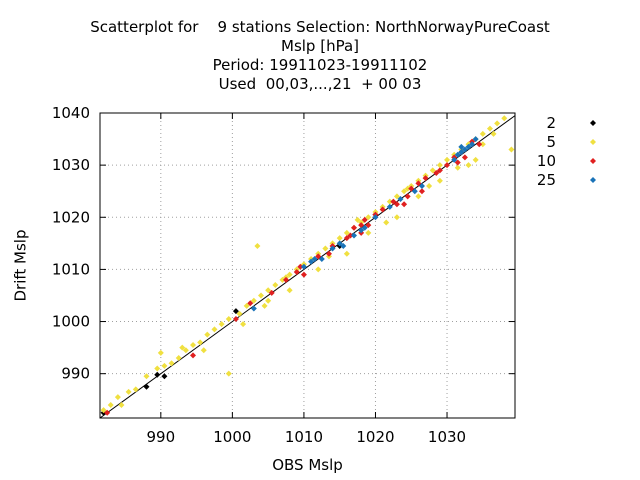 This screenshot has width=640, height=480. Describe the element at coordinates (160, 437) in the screenshot. I see `x-tick-label: 990` at that location.